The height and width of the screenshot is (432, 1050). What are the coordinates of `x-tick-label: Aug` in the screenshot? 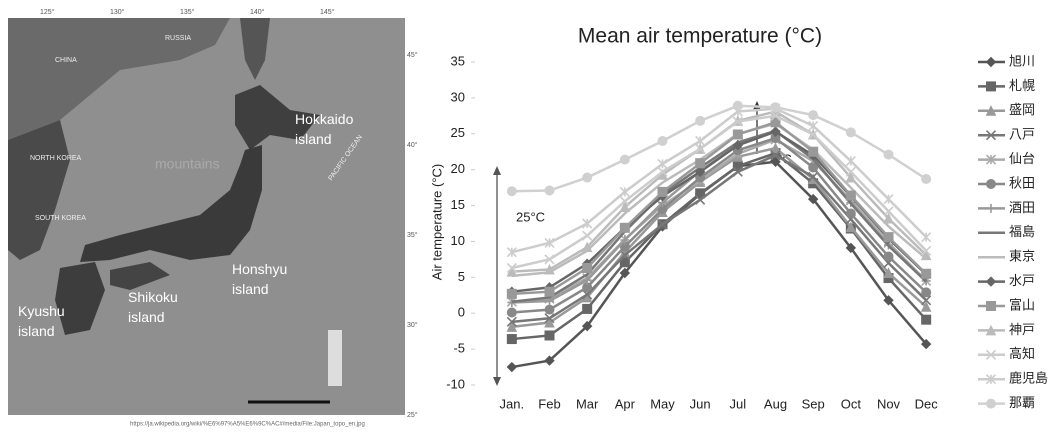 It's located at (775, 403).